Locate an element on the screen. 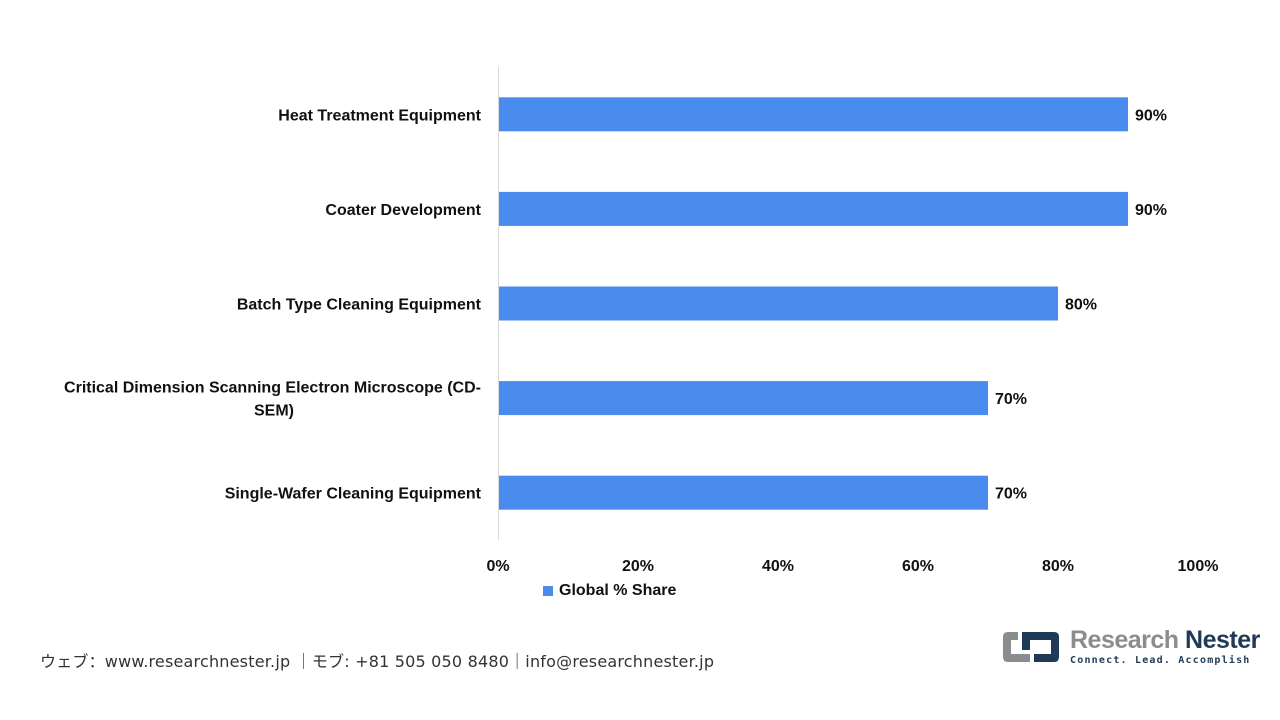 The height and width of the screenshot is (720, 1280). logo-tagline: Connect. Lead. Accomplish is located at coordinates (1160, 660).